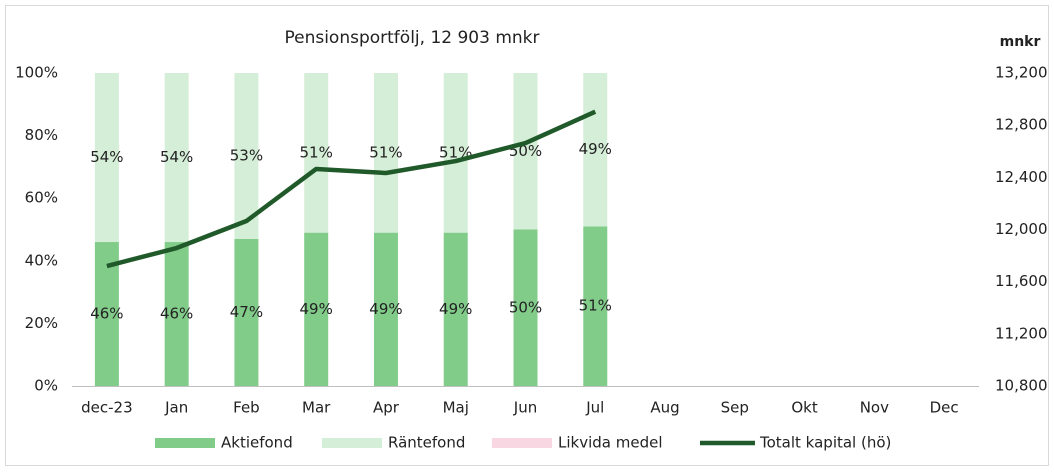  I want to click on y2-tick-label: 12,000, so click(1021, 229).